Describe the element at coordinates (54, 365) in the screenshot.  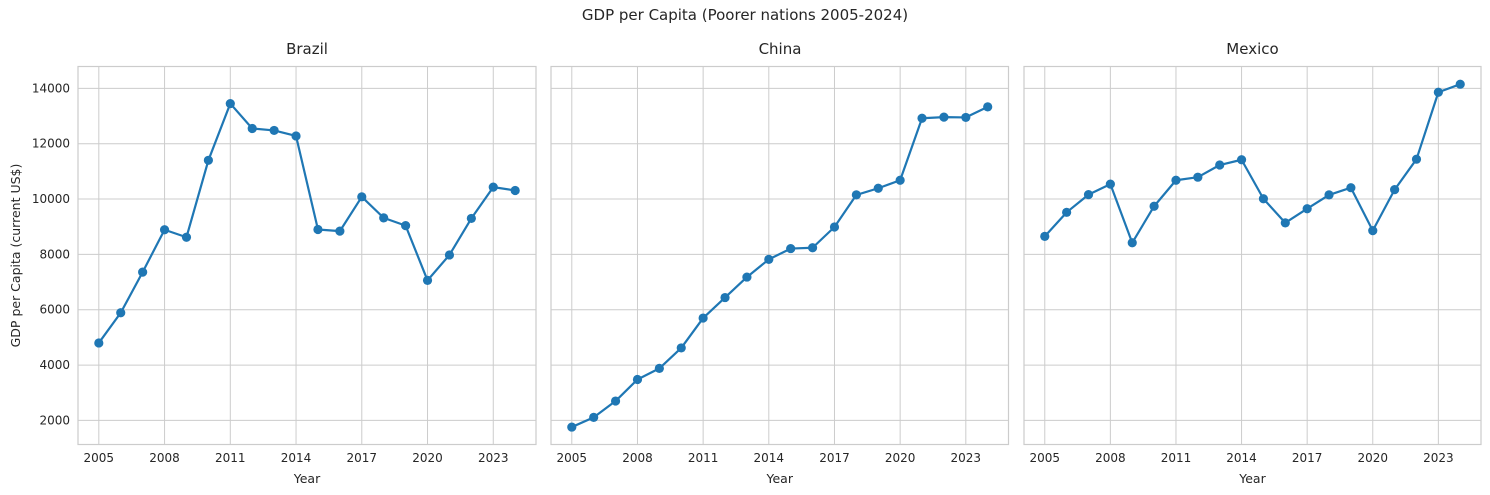
I see `y-tick-label: 4000` at that location.